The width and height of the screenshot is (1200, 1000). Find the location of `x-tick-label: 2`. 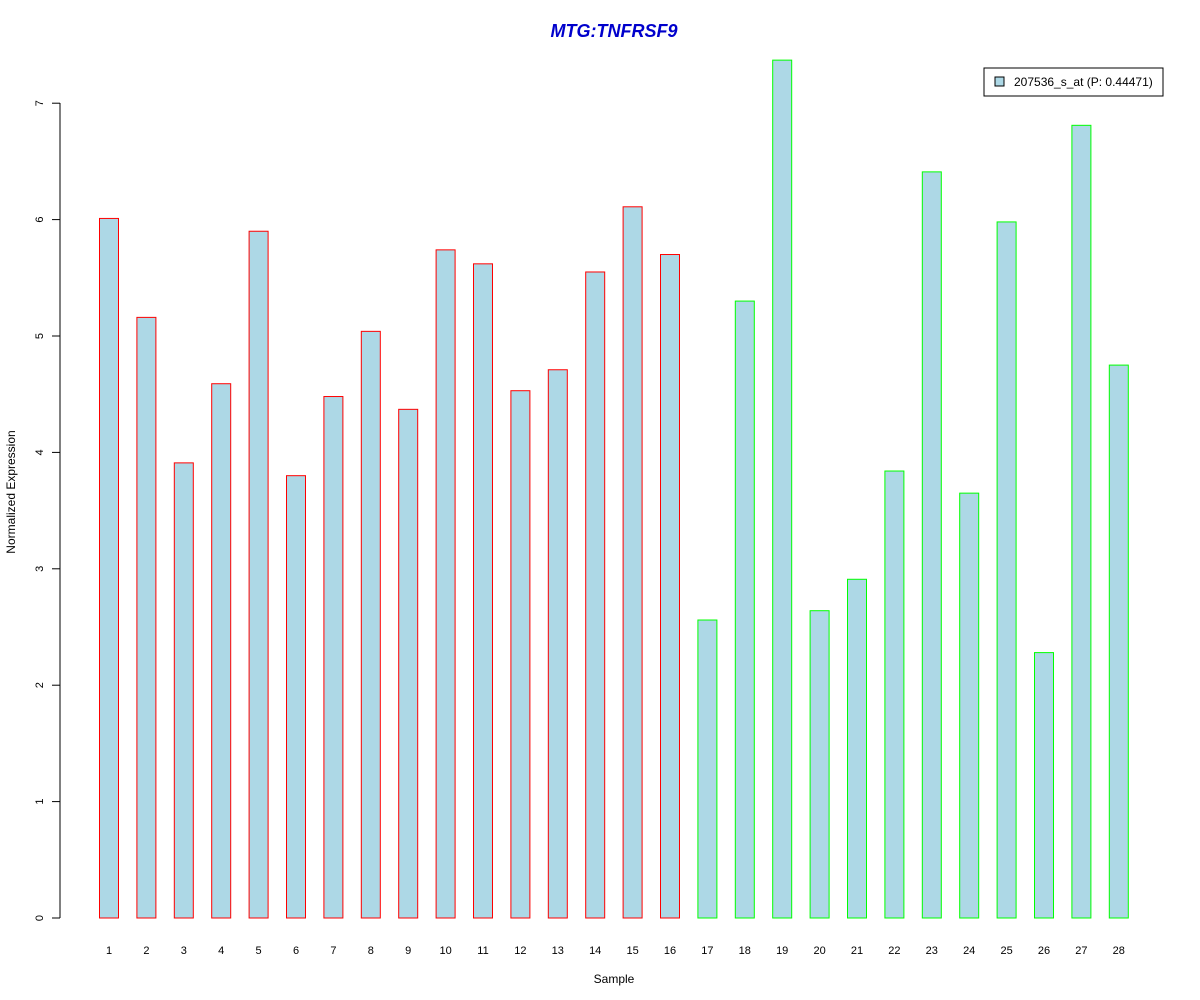

x-tick-label: 2 is located at coordinates (146, 951).